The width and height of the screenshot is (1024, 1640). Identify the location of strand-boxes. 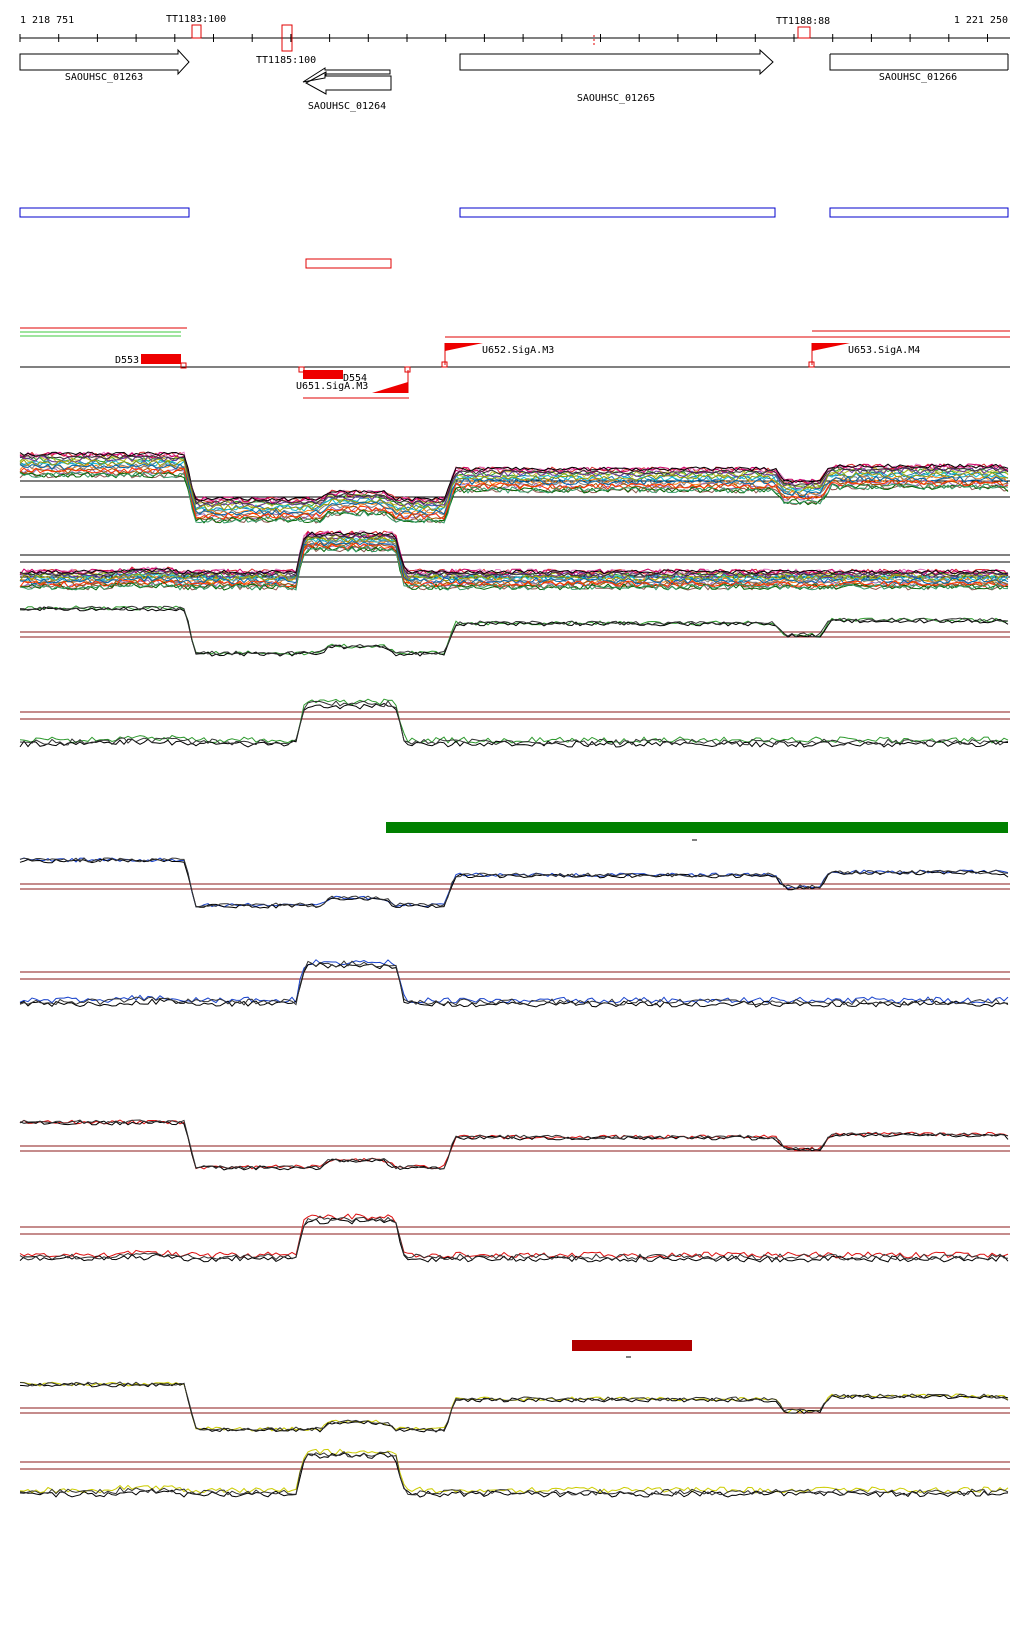
(514, 238).